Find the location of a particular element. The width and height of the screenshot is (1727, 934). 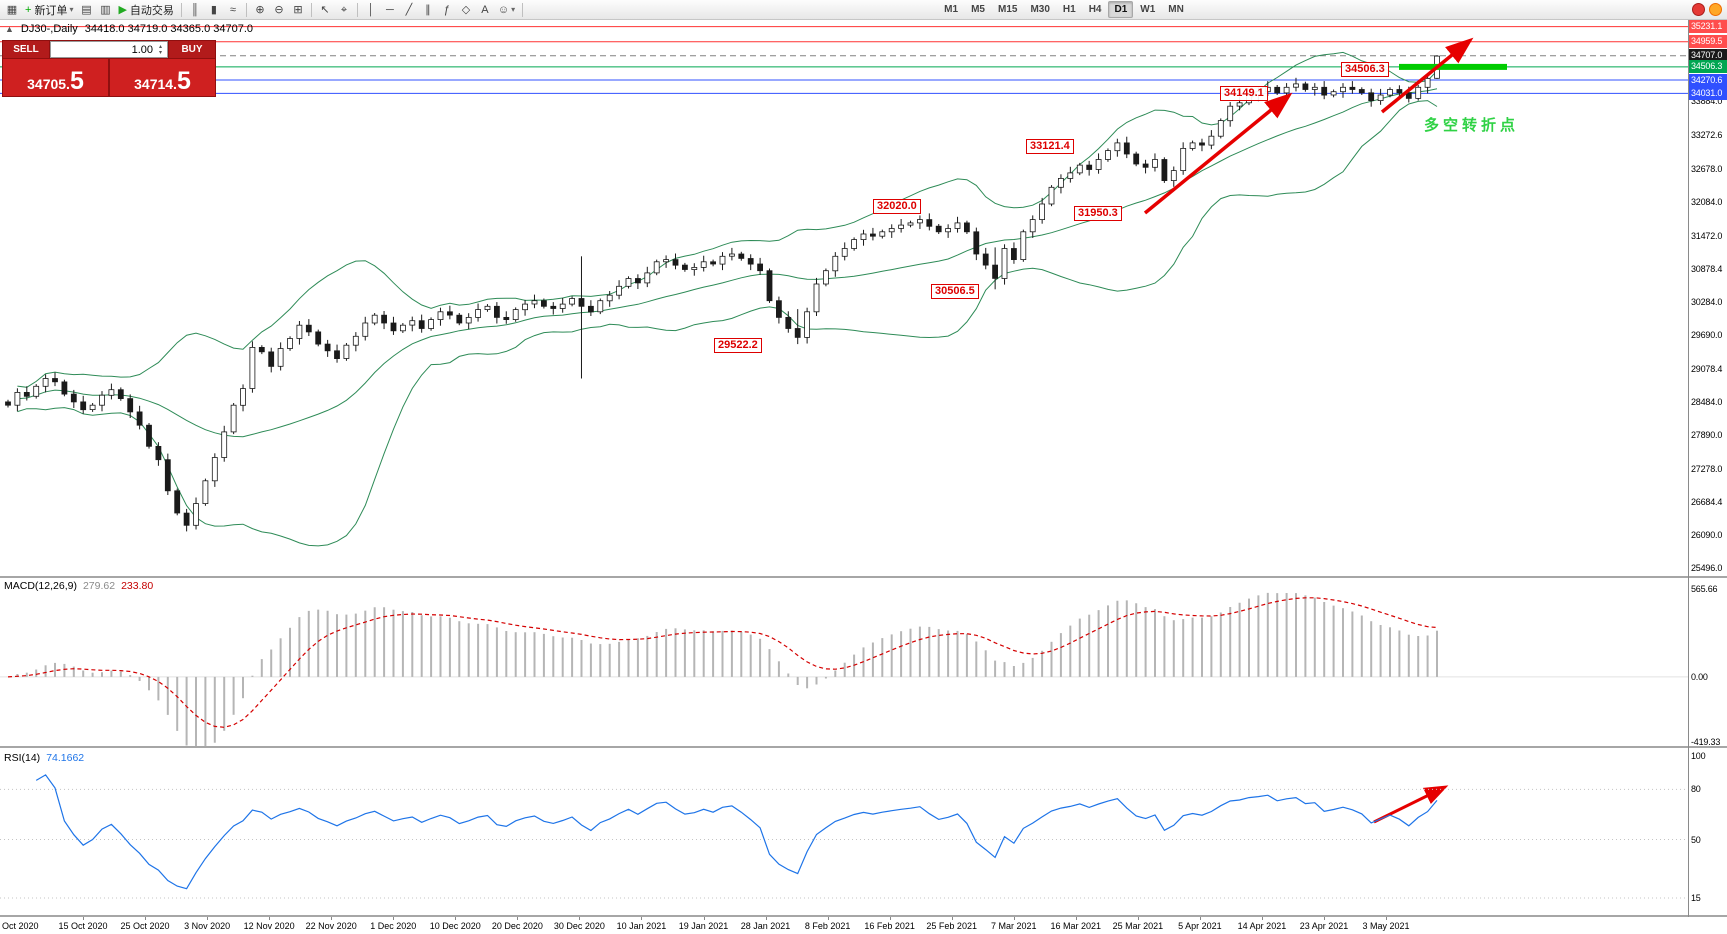

time-axis-label: 19 Jan 2021 is located at coordinates (703, 926).